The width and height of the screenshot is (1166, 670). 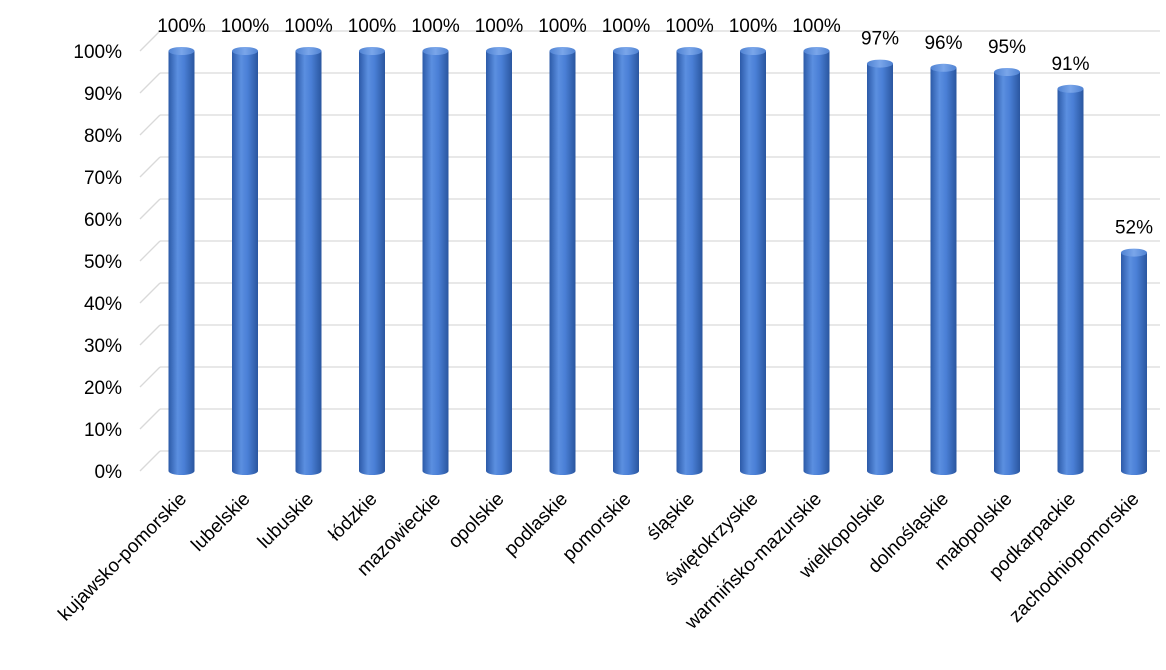 I want to click on y-tick-label: 0%, so click(x=109, y=472).